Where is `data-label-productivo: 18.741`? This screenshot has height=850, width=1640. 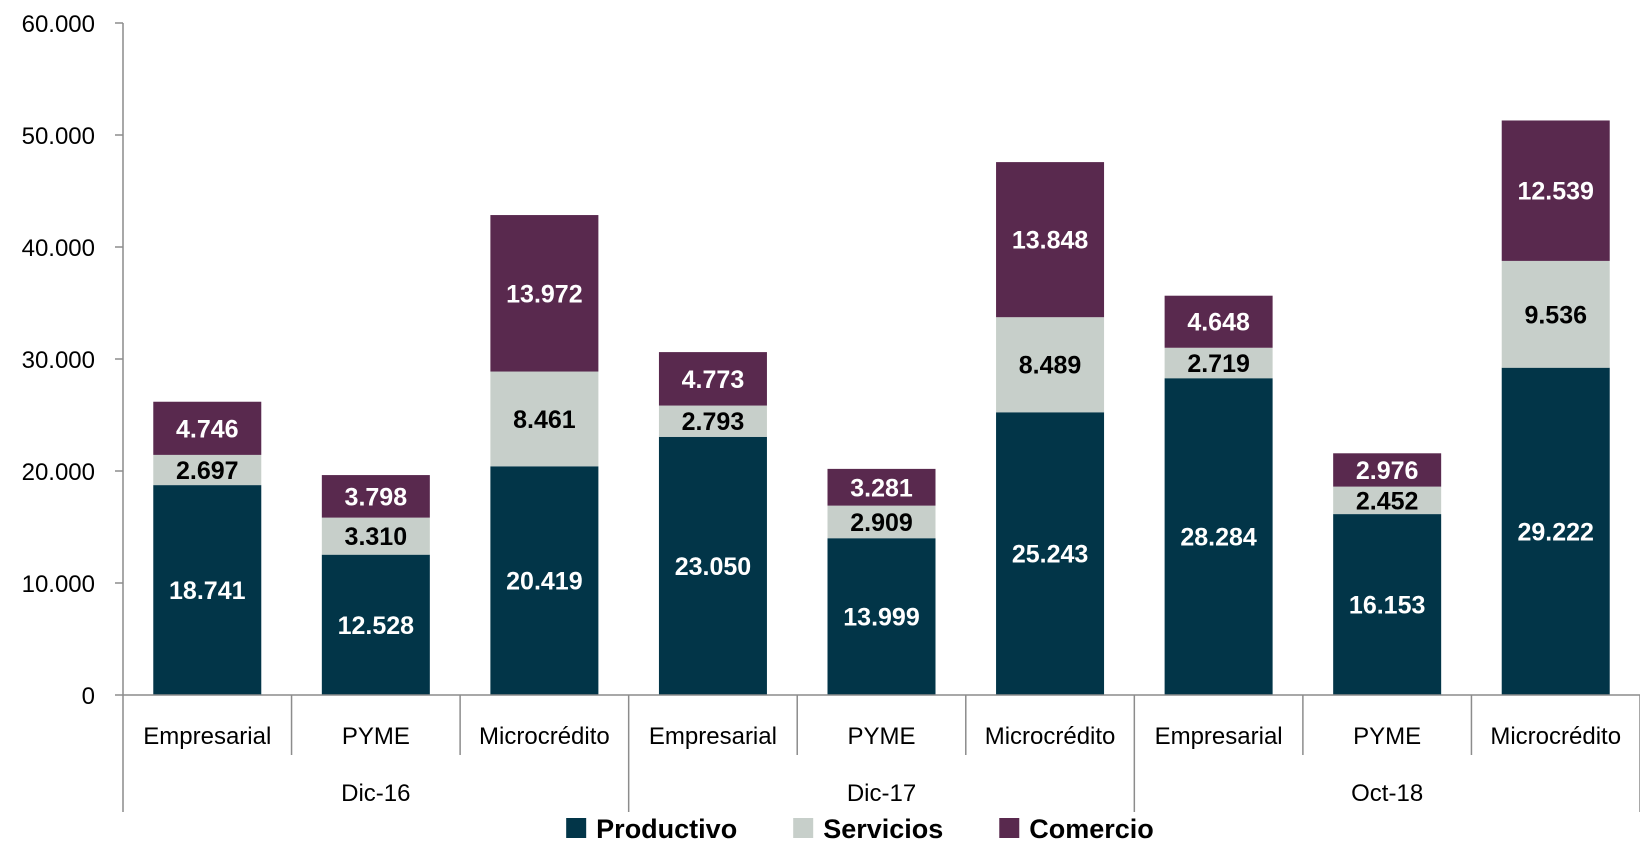
data-label-productivo: 18.741 is located at coordinates (207, 591).